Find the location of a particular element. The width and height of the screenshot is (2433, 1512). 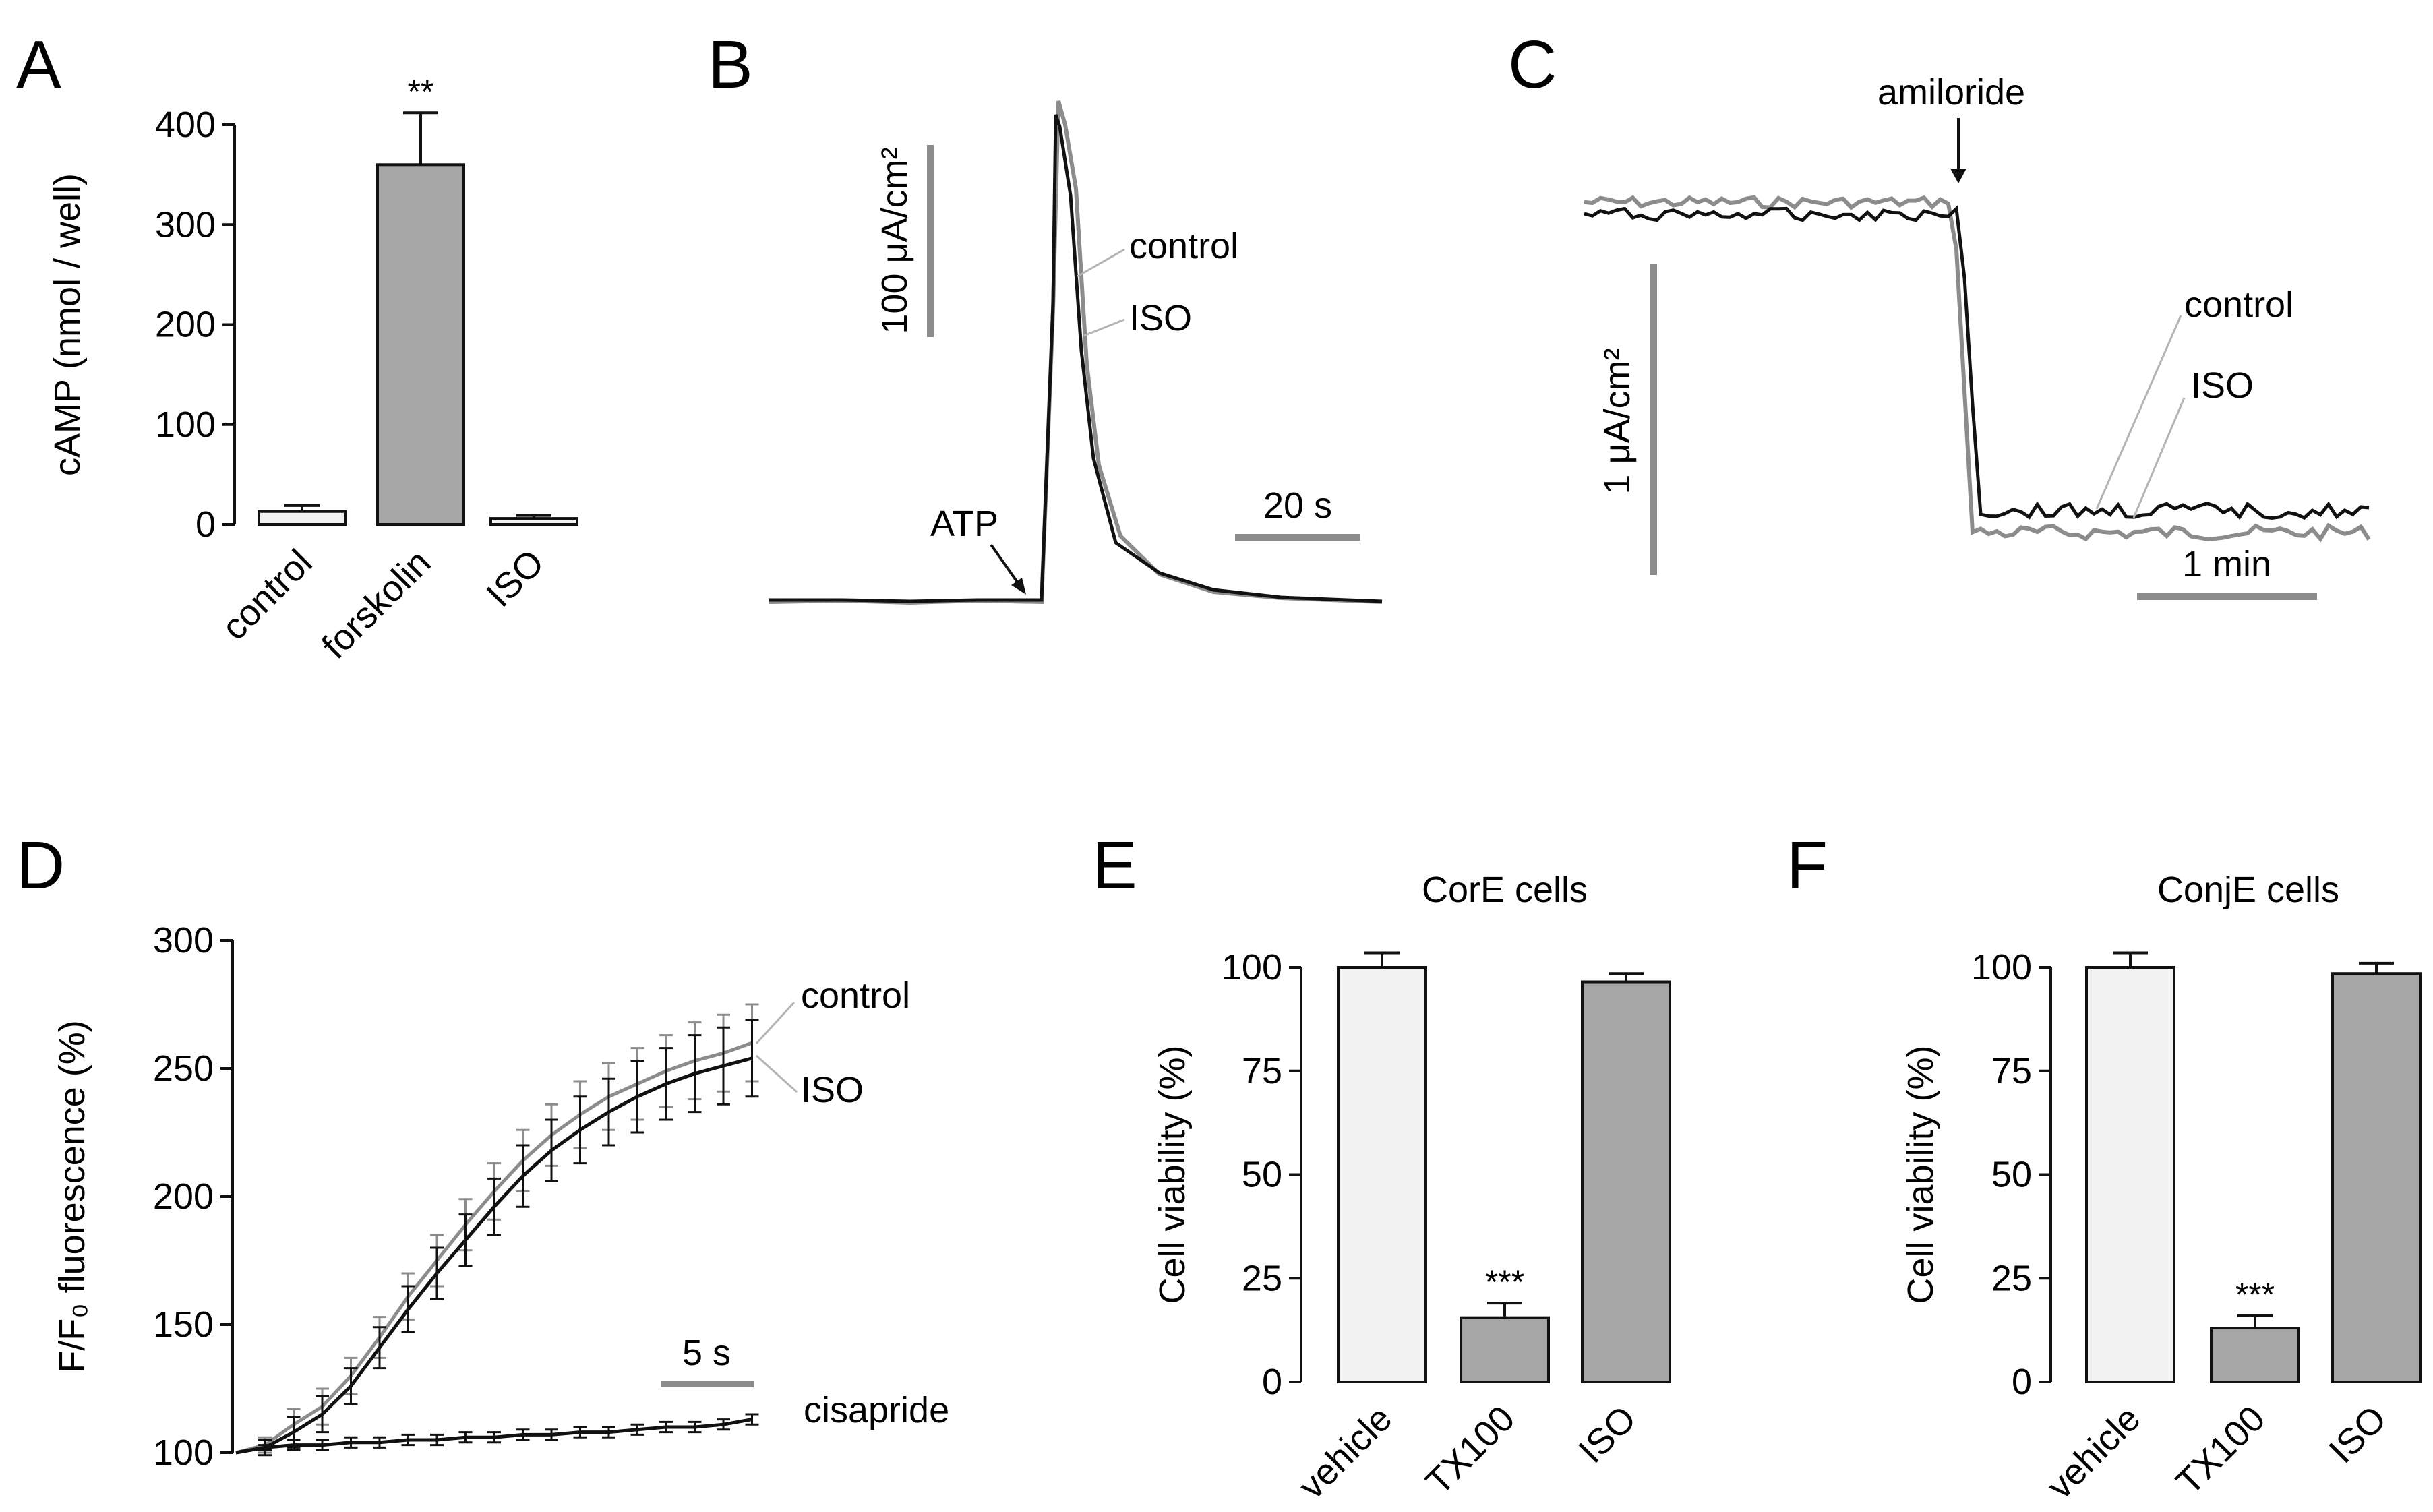

pa-bar-control is located at coordinates (302, 518).